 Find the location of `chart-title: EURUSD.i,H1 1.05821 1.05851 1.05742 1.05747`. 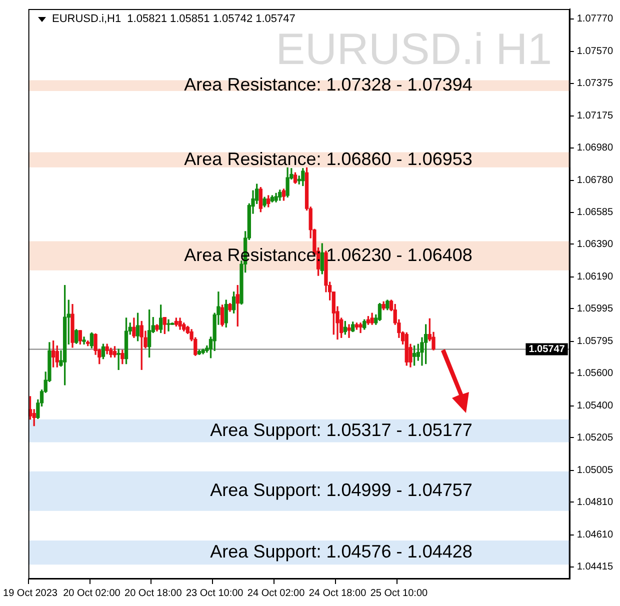

chart-title: EURUSD.i,H1 1.05821 1.05851 1.05742 1.05747 is located at coordinates (174, 19).